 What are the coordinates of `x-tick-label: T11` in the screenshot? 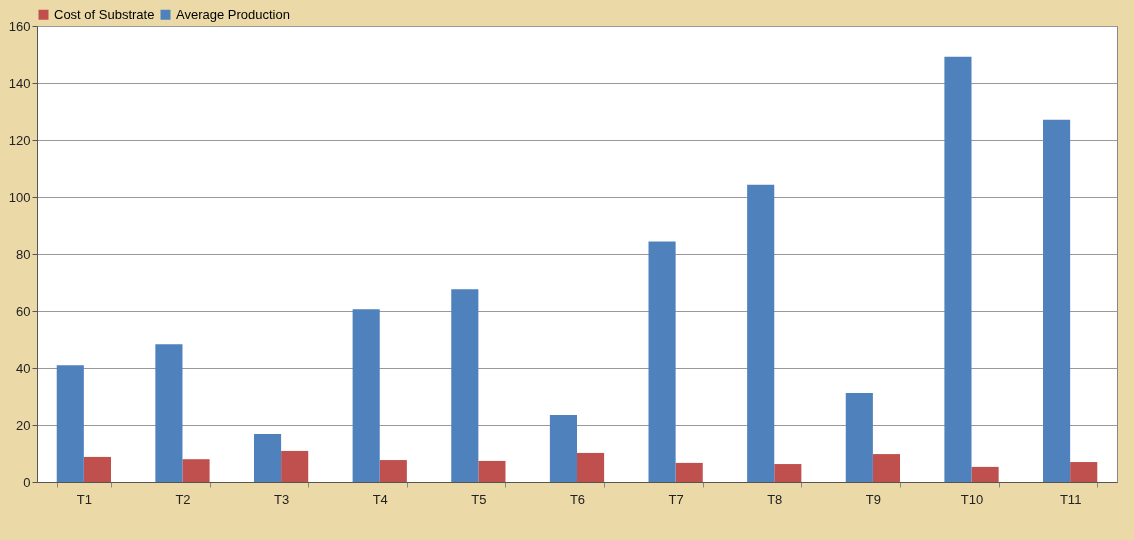 It's located at (1070, 499).